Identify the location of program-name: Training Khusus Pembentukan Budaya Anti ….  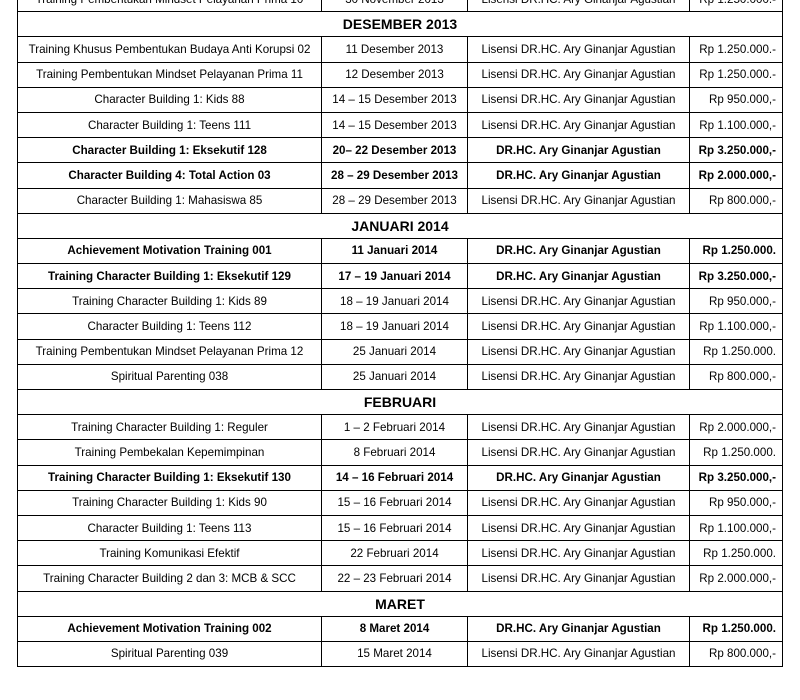
(169, 49).